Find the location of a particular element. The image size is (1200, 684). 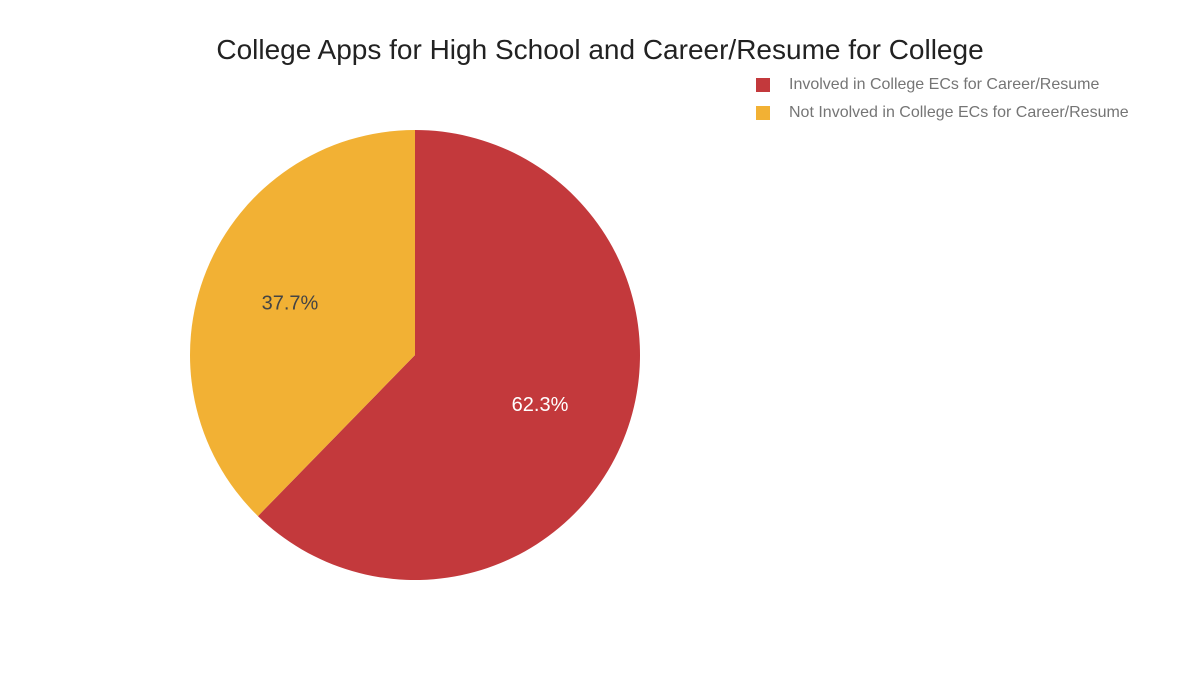

legend-swatch-involved is located at coordinates (763, 85).